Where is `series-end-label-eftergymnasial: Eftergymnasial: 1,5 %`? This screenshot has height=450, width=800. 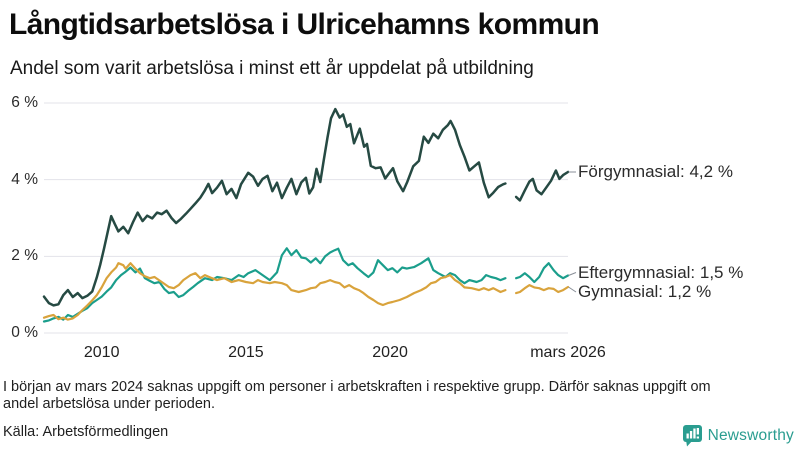 series-end-label-eftergymnasial: Eftergymnasial: 1,5 % is located at coordinates (661, 272).